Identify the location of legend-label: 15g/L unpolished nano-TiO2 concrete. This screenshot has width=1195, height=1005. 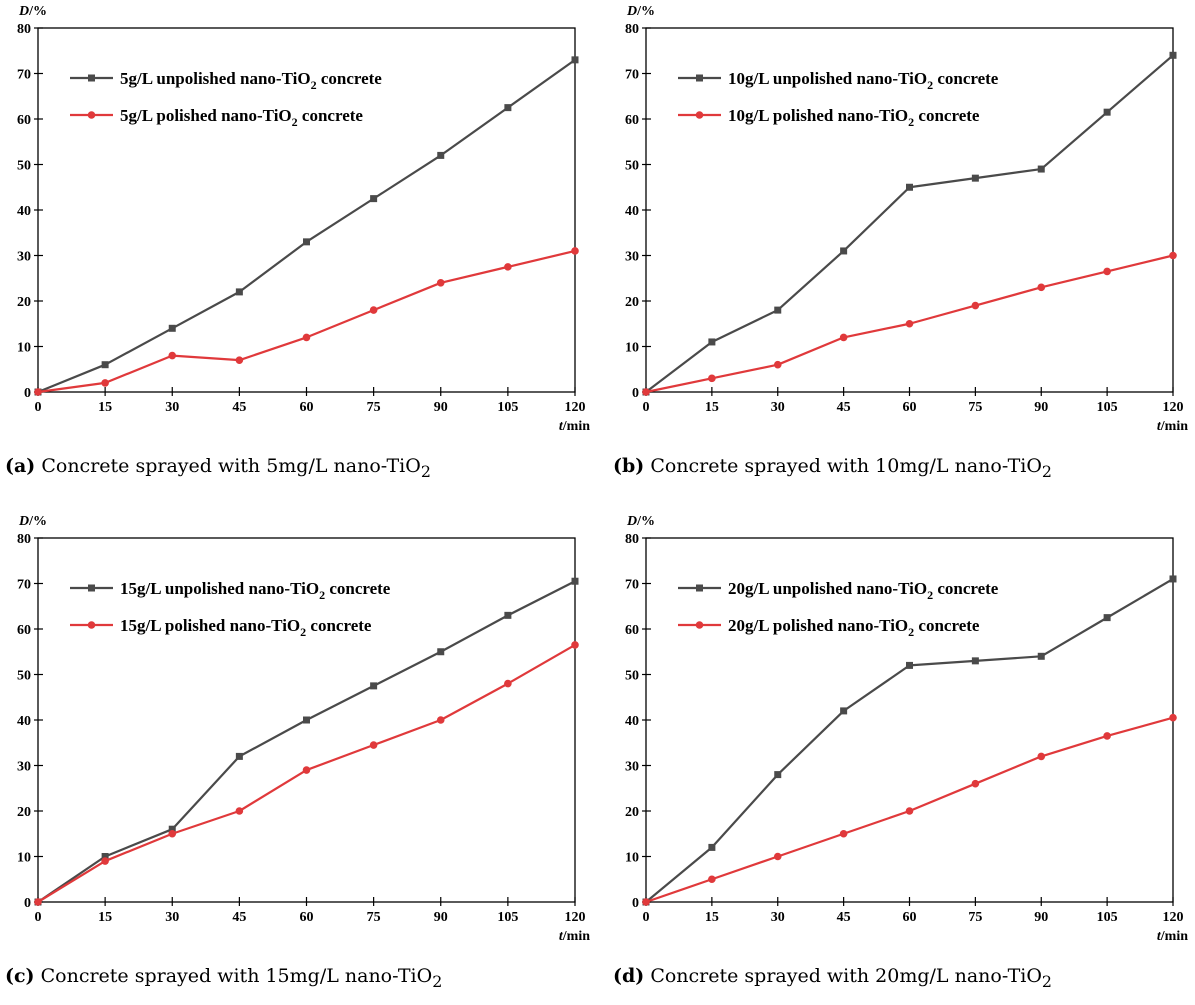
(255, 590).